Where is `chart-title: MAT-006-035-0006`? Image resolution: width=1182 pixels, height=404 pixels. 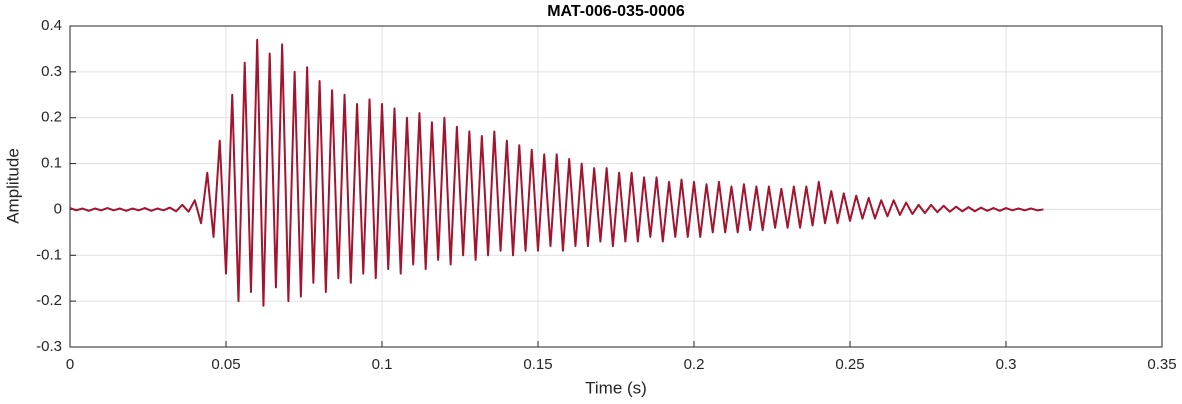 chart-title: MAT-006-035-0006 is located at coordinates (616, 11).